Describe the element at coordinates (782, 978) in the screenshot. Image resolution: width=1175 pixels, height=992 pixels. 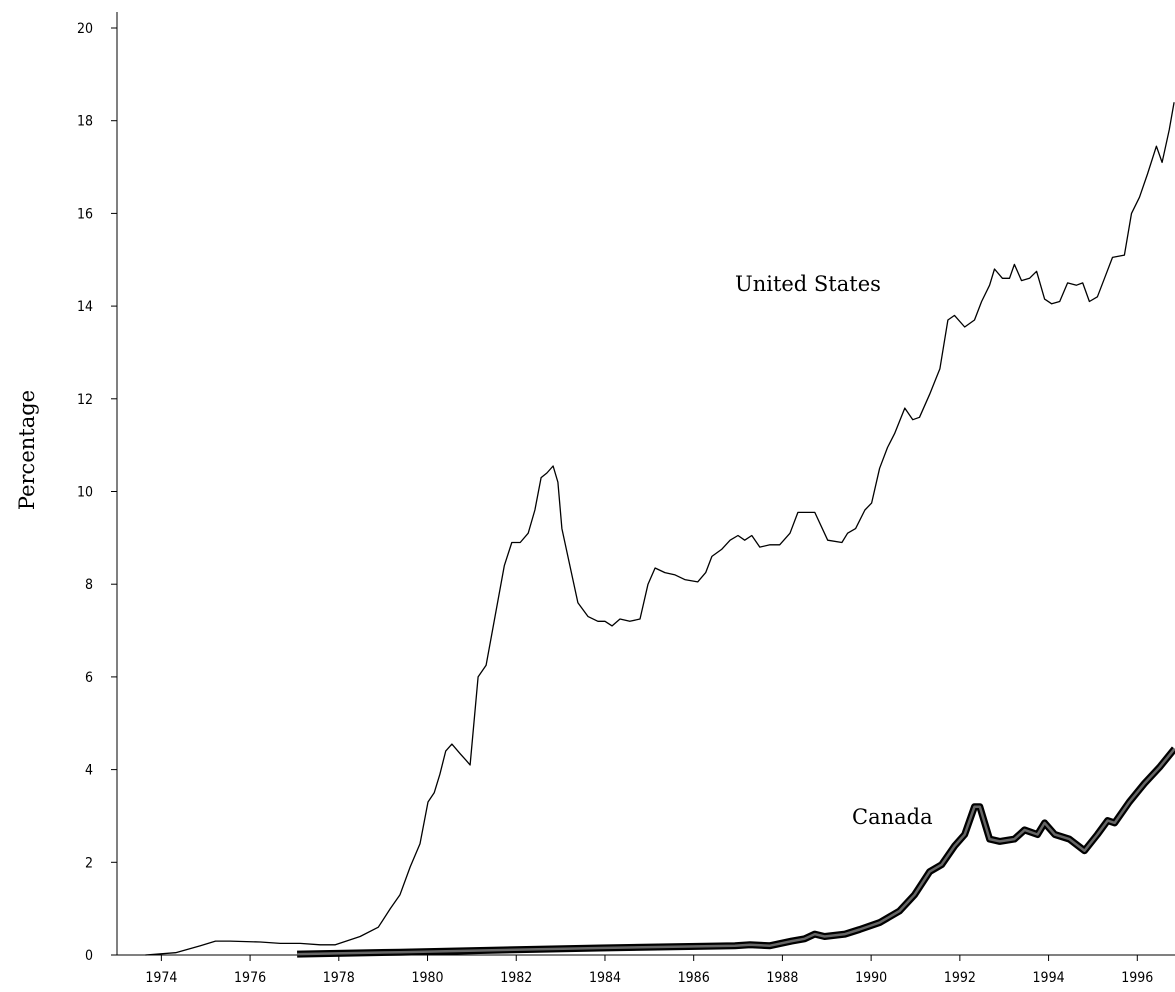
I see `x-tick-label: 1988` at that location.